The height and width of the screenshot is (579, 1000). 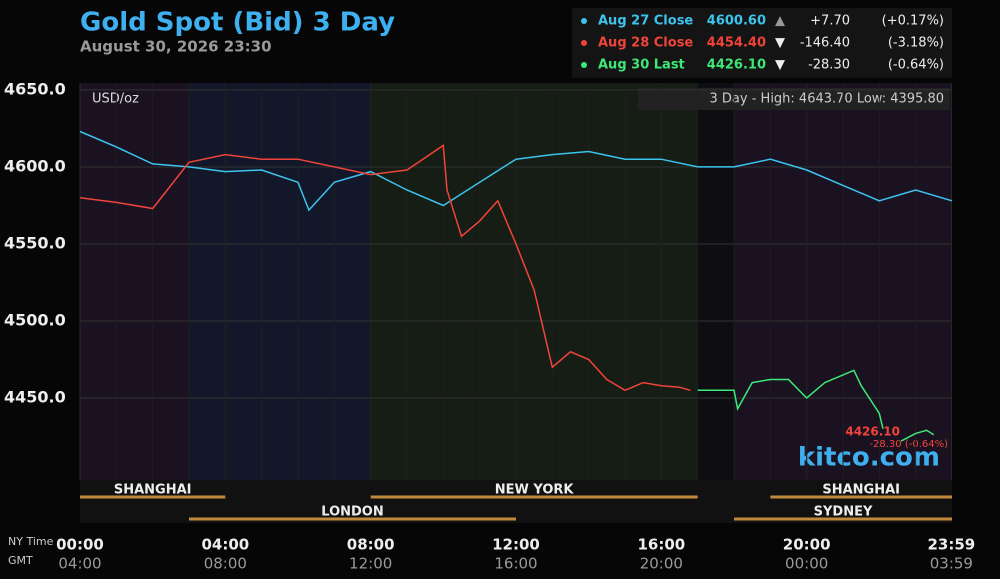 What do you see at coordinates (279, 281) in the screenshot?
I see `region-london` at bounding box center [279, 281].